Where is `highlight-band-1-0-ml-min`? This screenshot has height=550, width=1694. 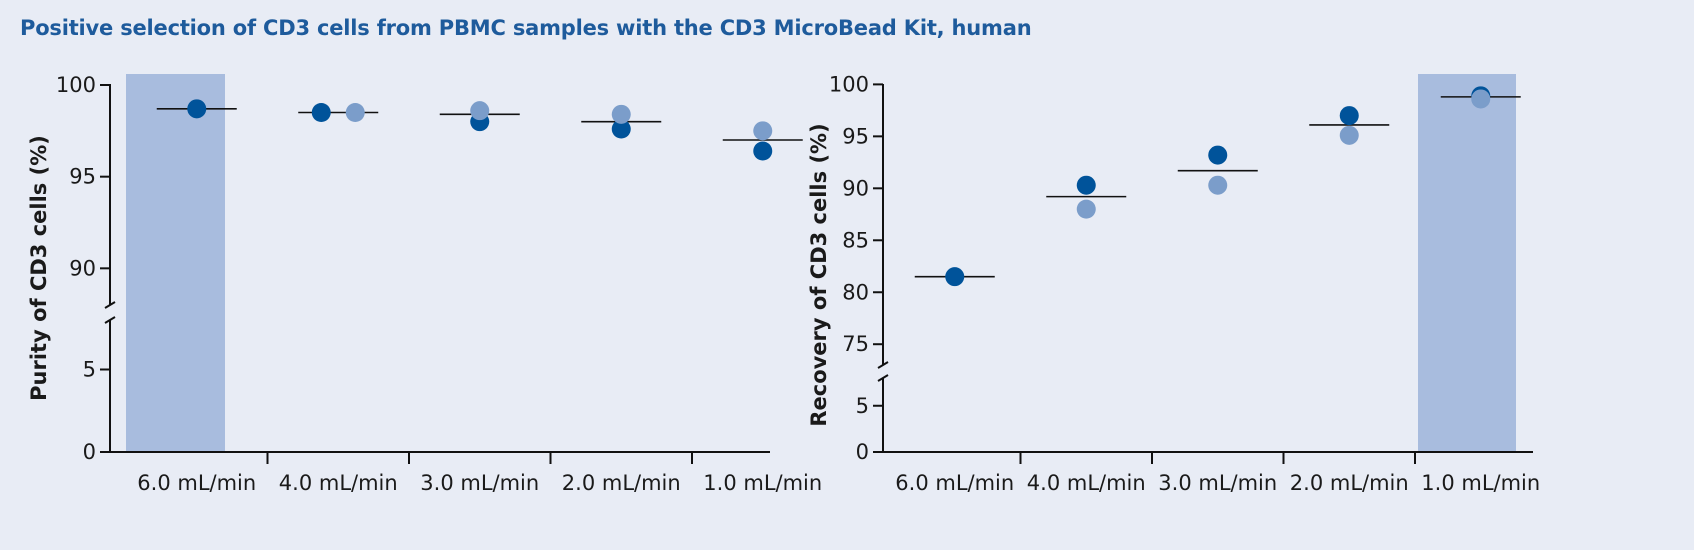
highlight-band-1-0-ml-min is located at coordinates (1467, 263).